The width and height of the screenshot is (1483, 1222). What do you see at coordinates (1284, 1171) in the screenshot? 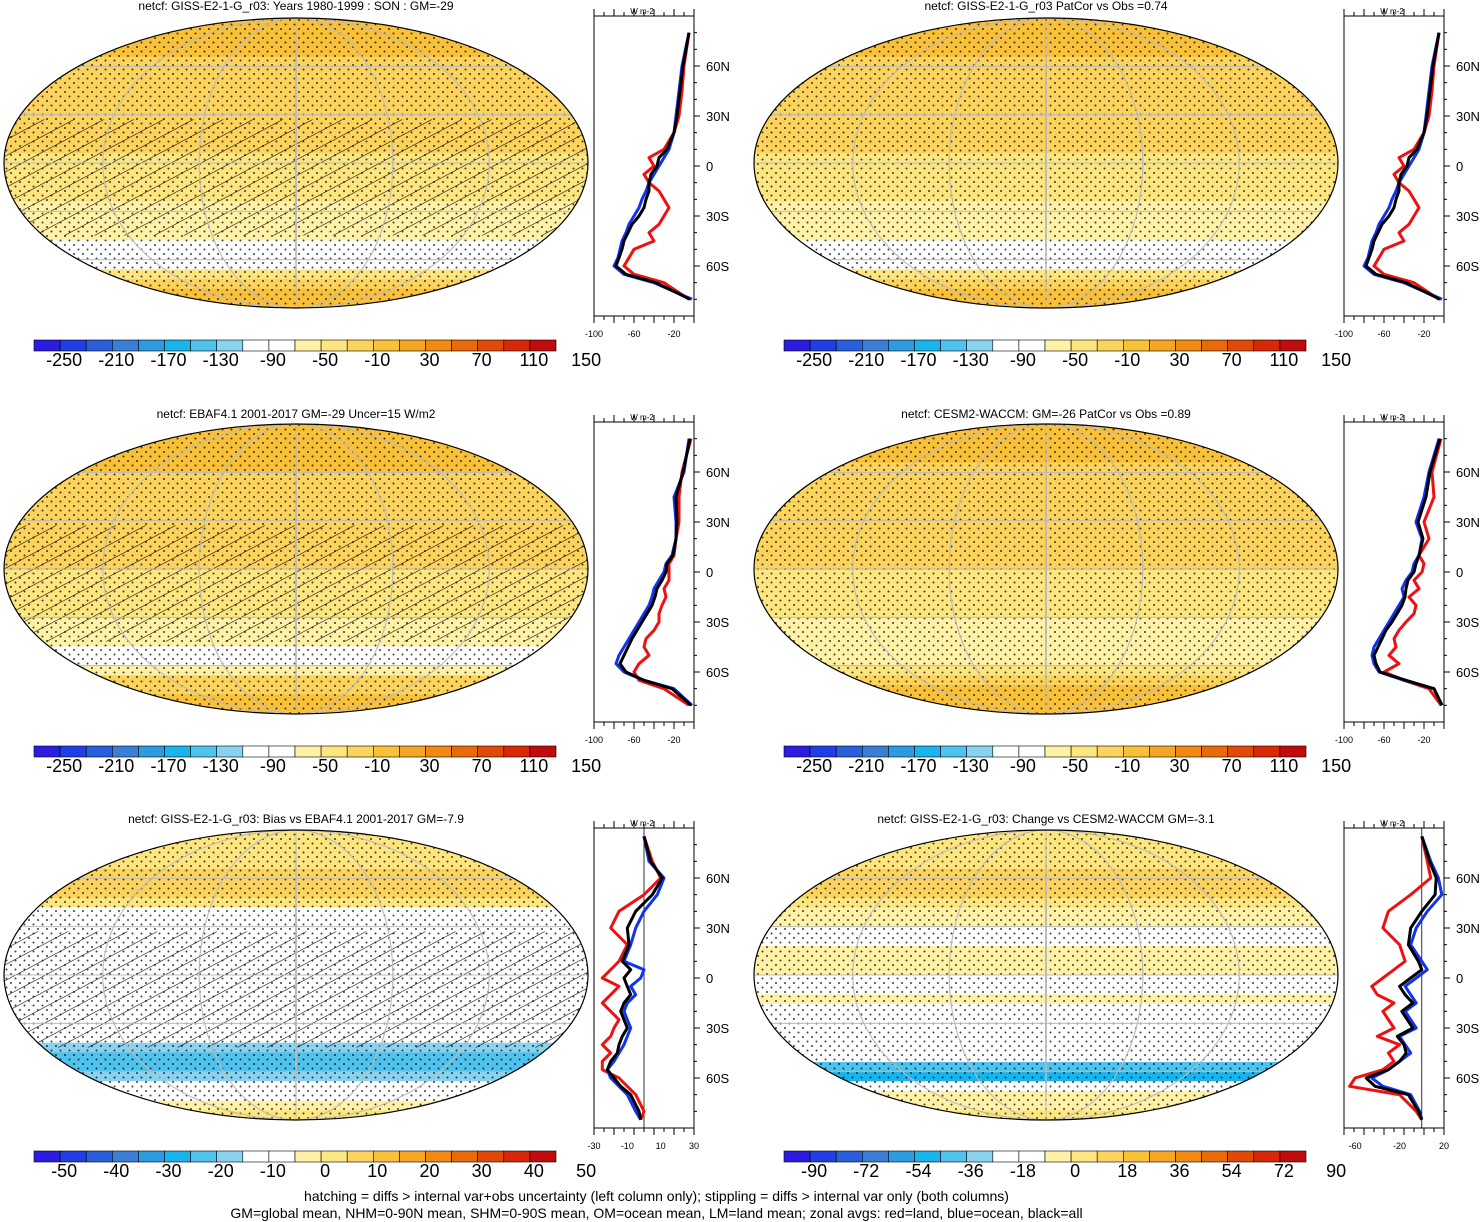
I see `colorbar-label: 72` at bounding box center [1284, 1171].